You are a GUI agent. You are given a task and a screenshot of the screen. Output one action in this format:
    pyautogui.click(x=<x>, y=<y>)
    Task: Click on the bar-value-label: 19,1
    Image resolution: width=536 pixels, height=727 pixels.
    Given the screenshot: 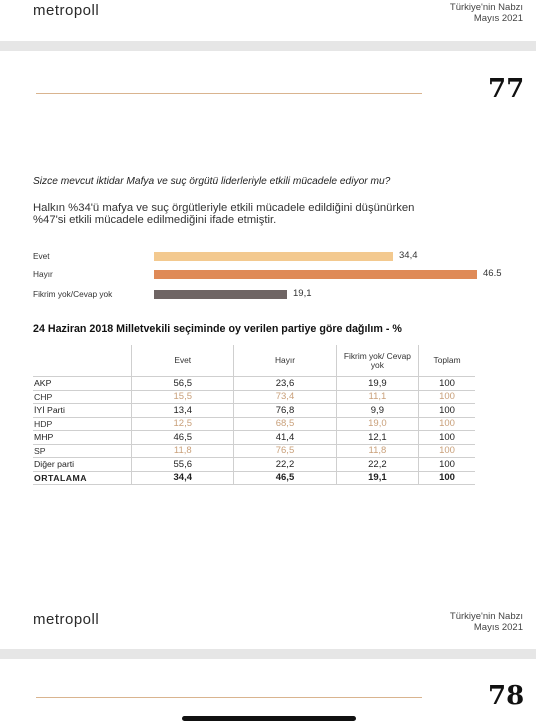 What is the action you would take?
    pyautogui.click(x=302, y=293)
    